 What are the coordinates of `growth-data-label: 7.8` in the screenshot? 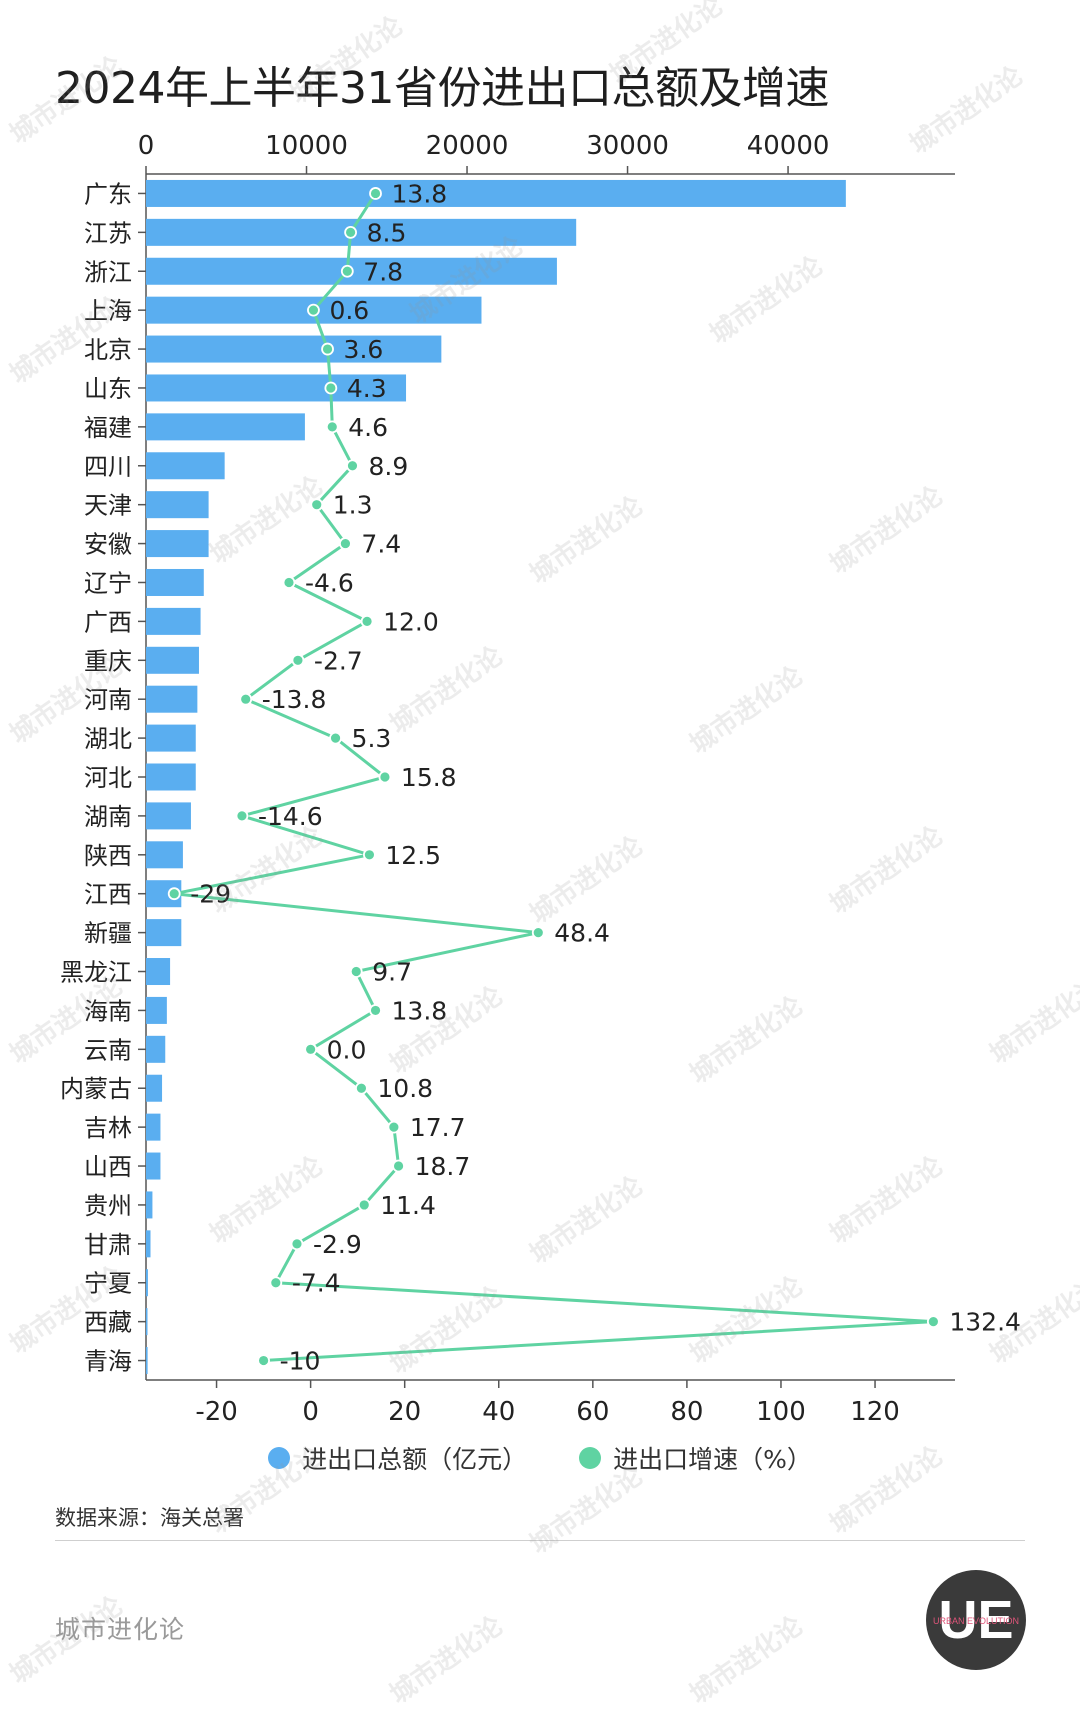 It's located at (383, 271).